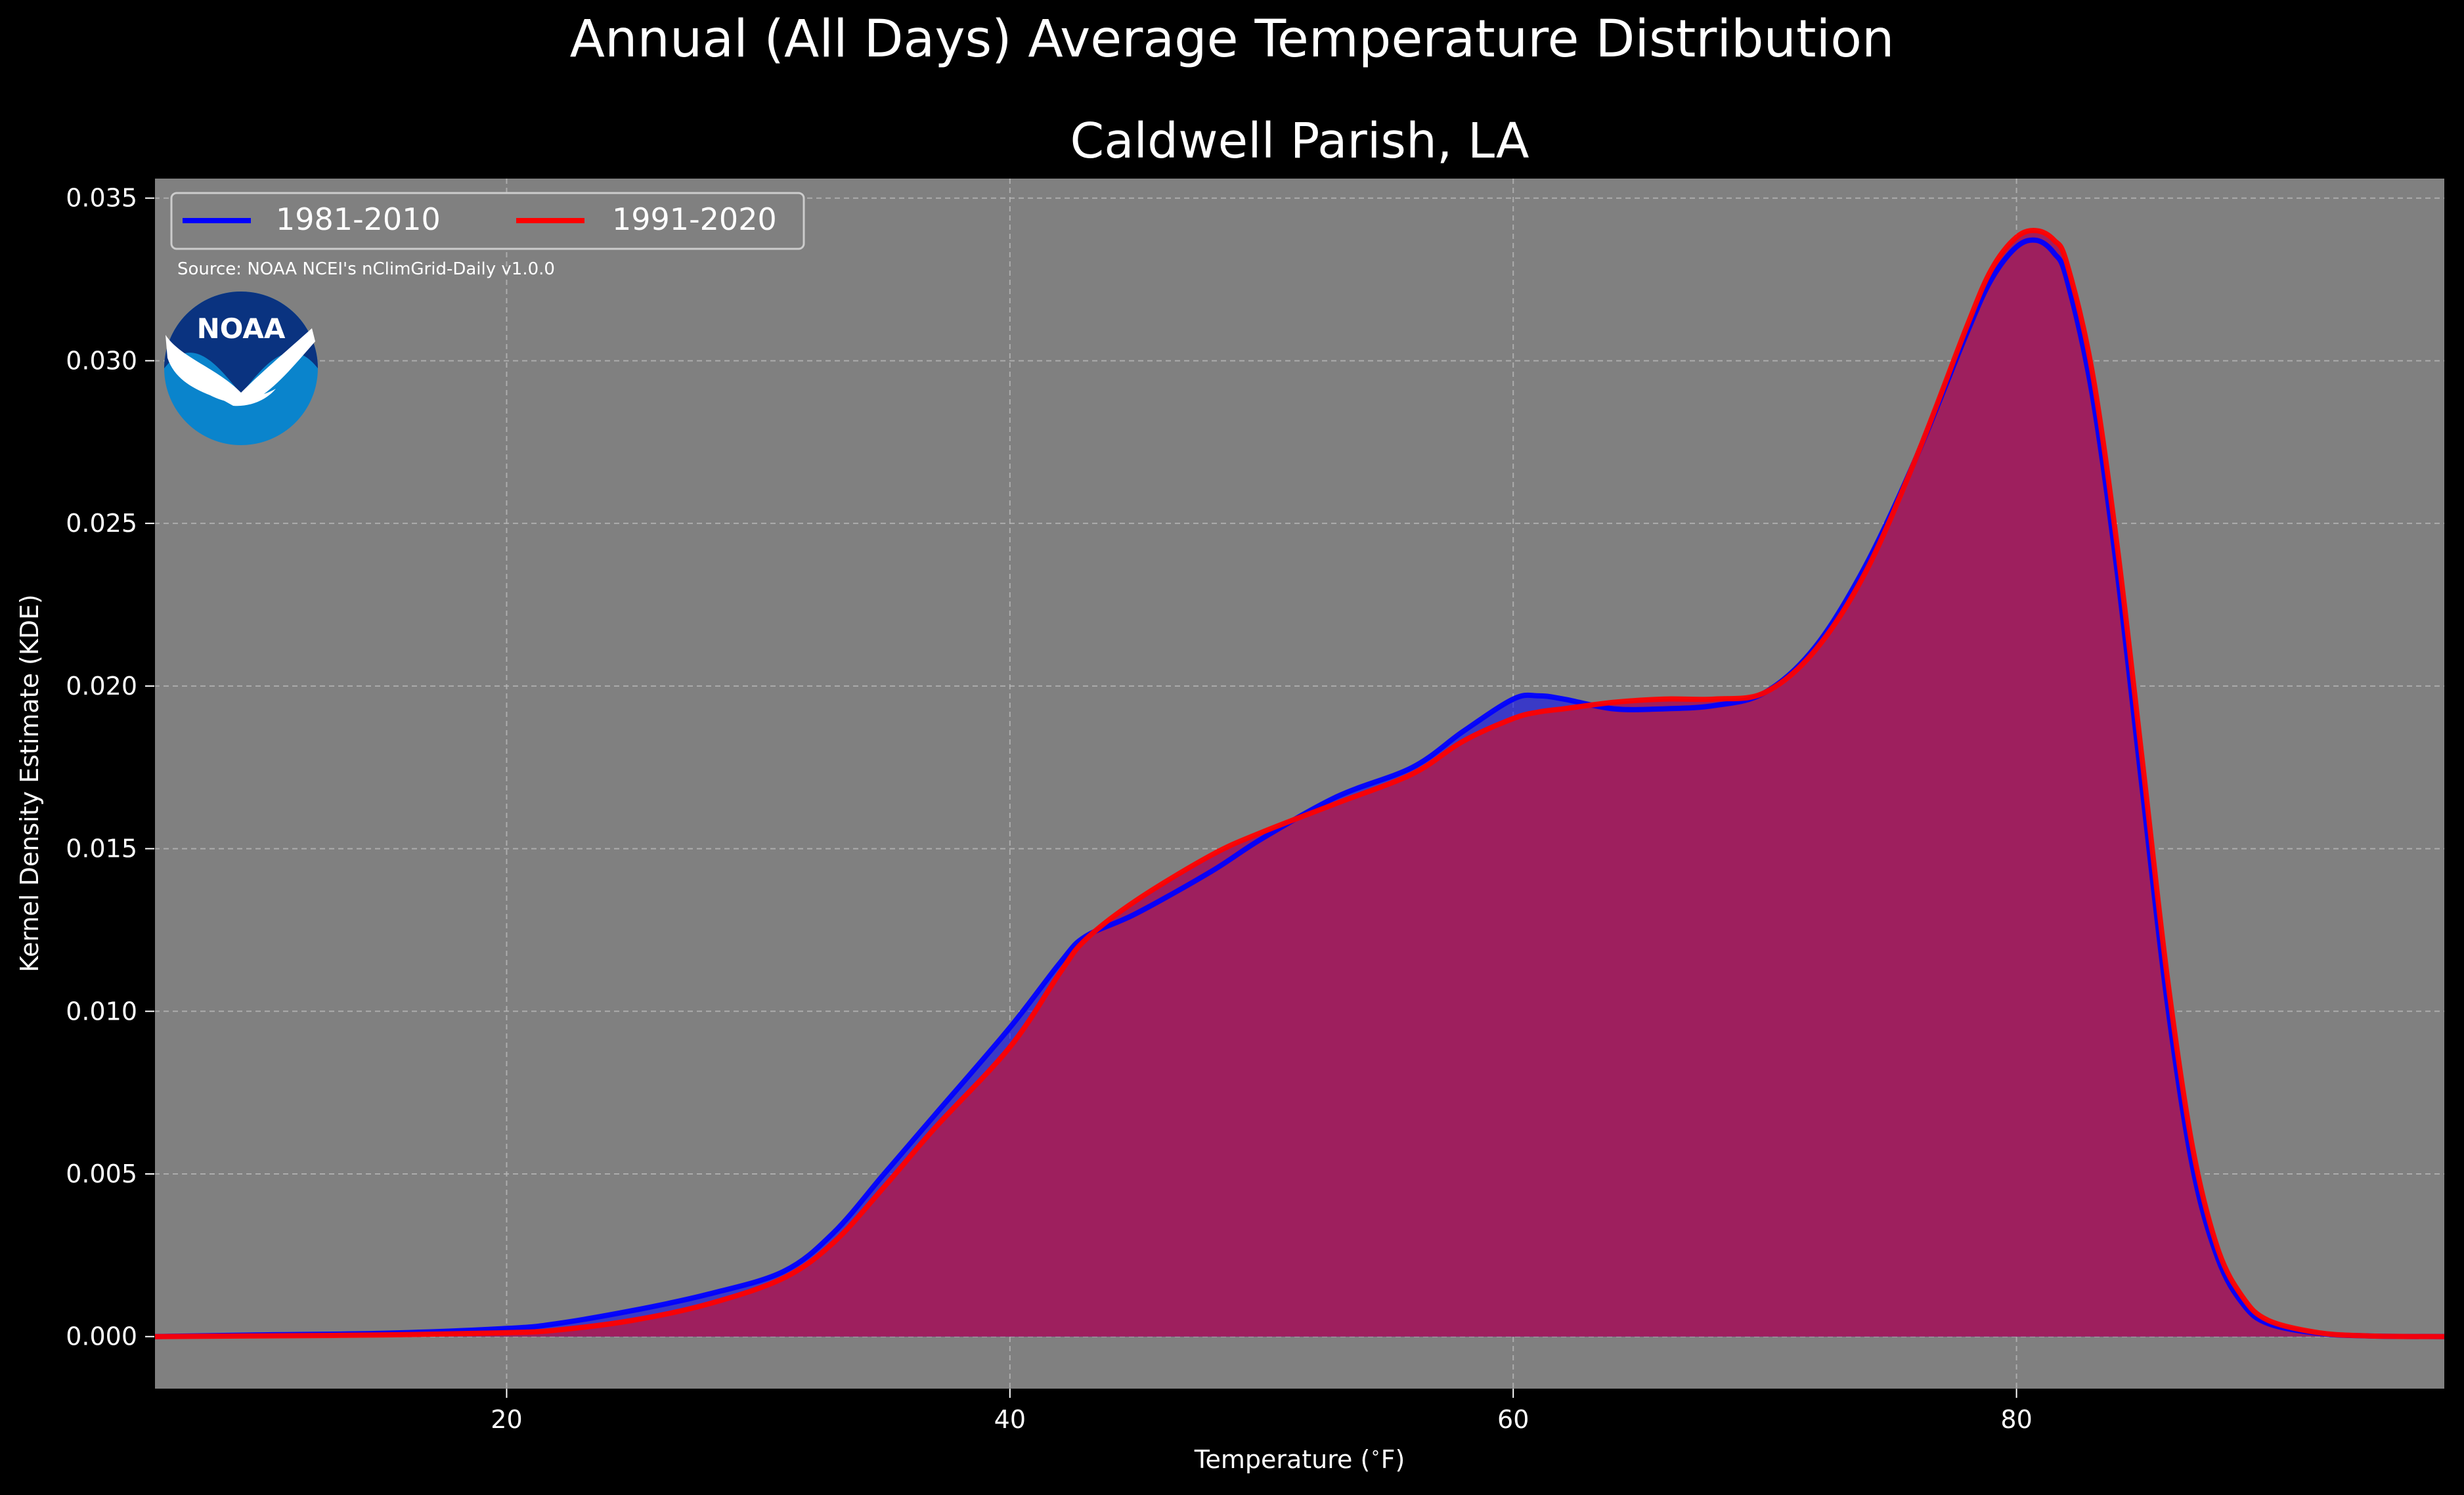 The width and height of the screenshot is (2464, 1495). I want to click on degree-symbol: ∘, so click(1375, 1453).